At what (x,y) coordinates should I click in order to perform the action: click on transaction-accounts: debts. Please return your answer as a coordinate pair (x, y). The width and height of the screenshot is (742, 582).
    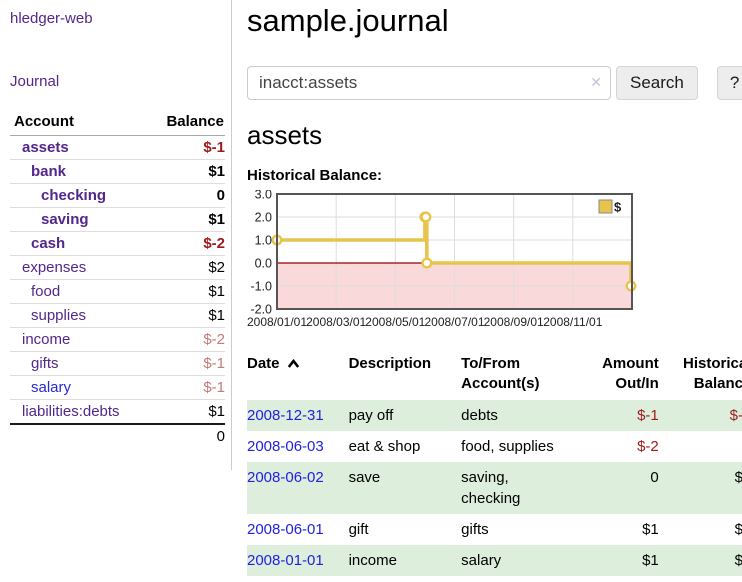
    Looking at the image, I should click on (479, 415).